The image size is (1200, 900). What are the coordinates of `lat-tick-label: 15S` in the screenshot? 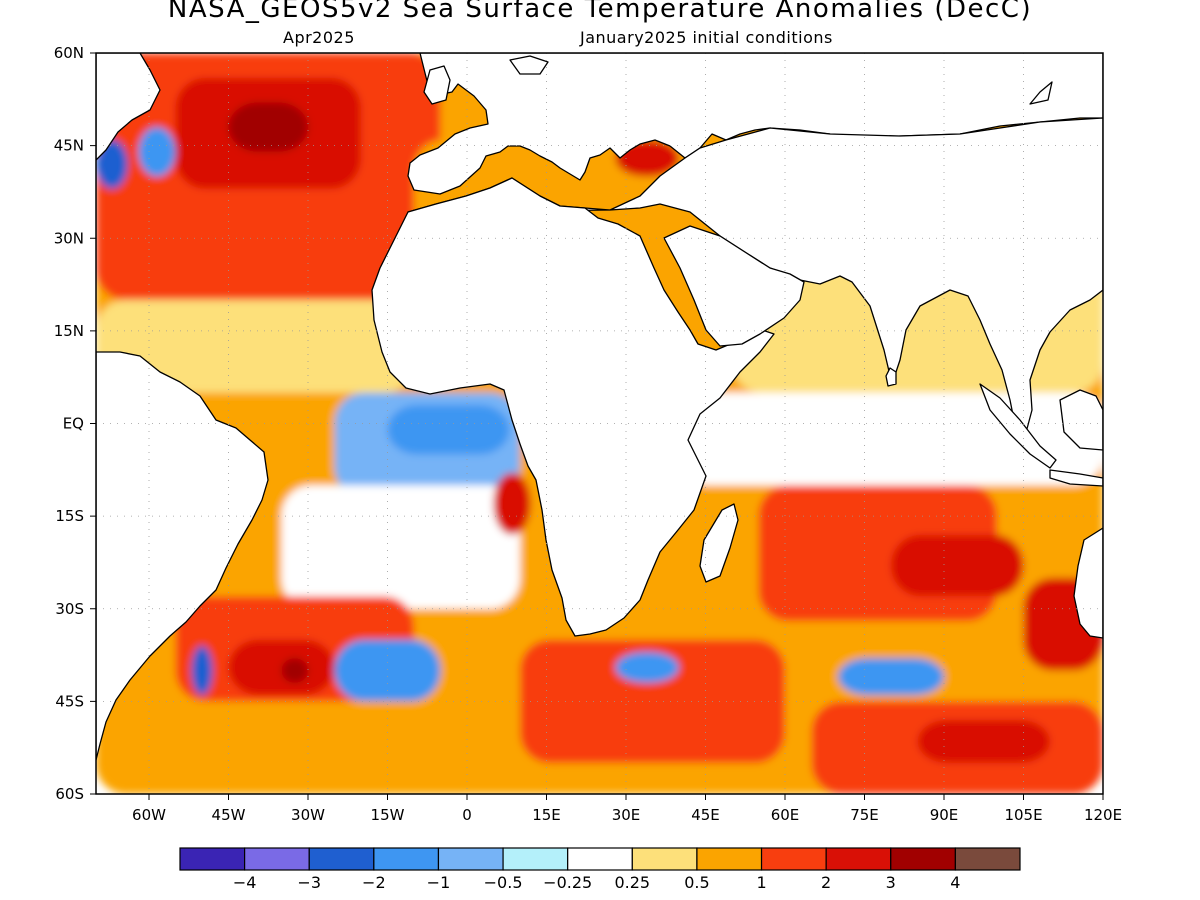 It's located at (69, 516).